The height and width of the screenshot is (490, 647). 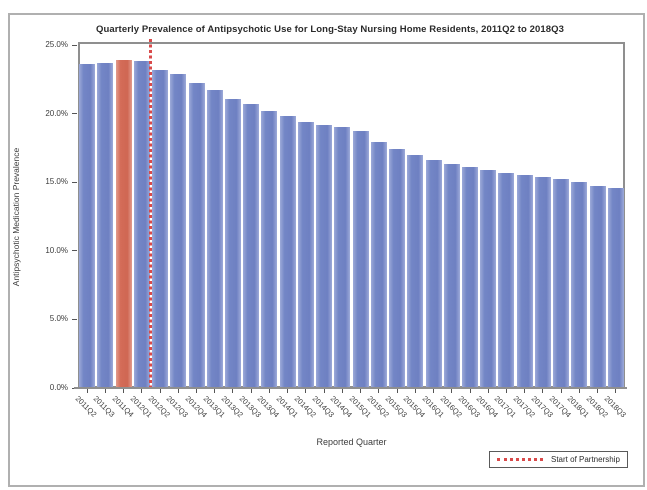 What do you see at coordinates (160, 228) in the screenshot?
I see `bar-2012Q2` at bounding box center [160, 228].